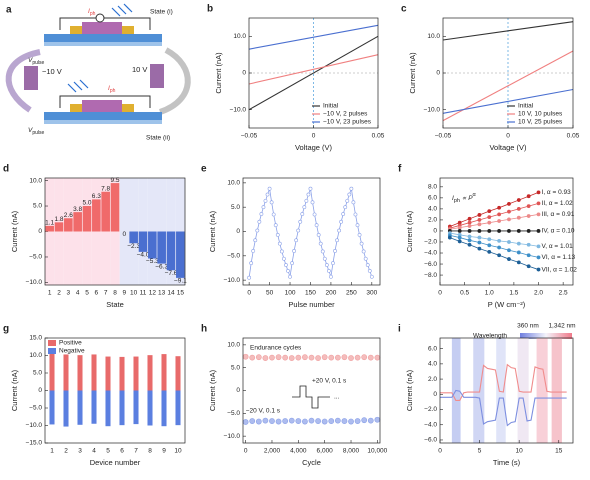  I want to click on panel-letter: a, so click(9, 10).